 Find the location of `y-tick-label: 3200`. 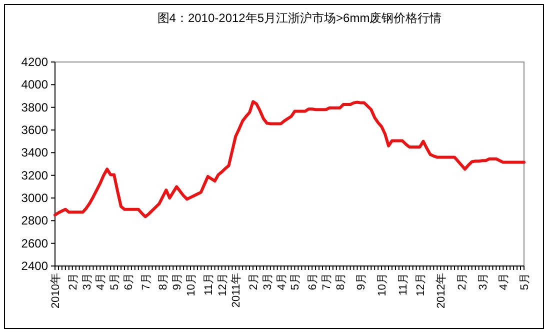

y-tick-label: 3200 is located at coordinates (34, 175).